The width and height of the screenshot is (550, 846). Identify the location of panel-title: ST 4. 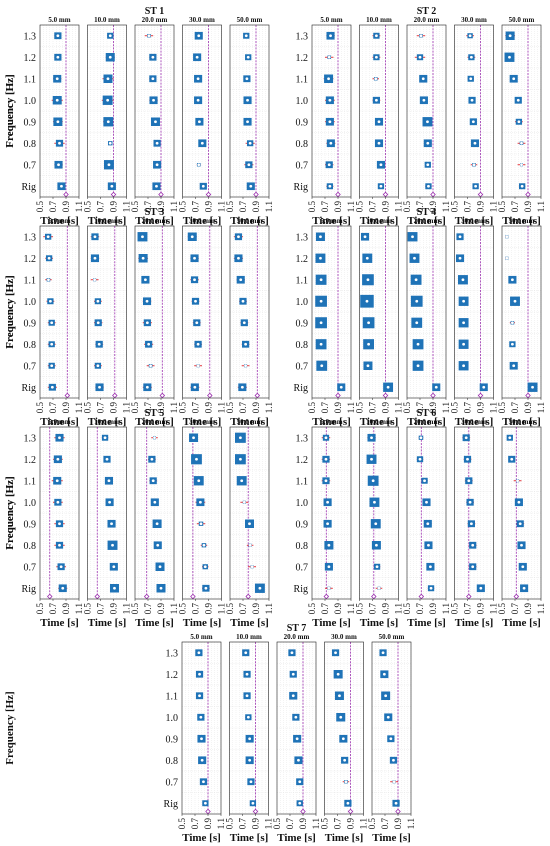
(427, 212).